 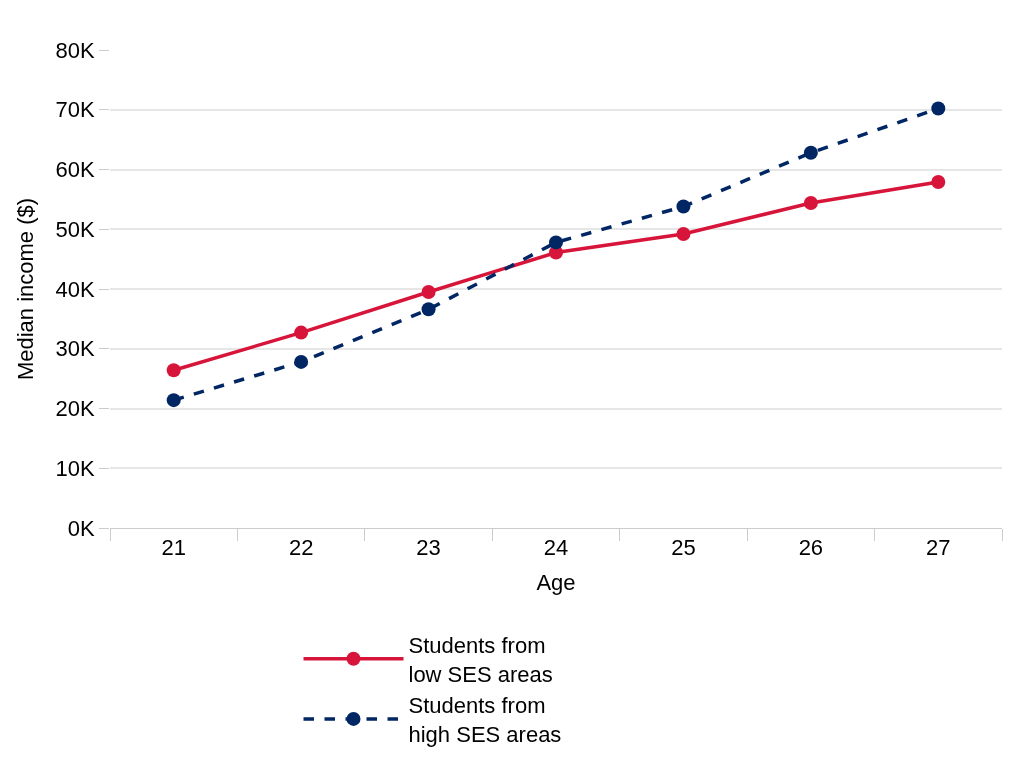 What do you see at coordinates (938, 548) in the screenshot?
I see `x-tick-label: 27` at bounding box center [938, 548].